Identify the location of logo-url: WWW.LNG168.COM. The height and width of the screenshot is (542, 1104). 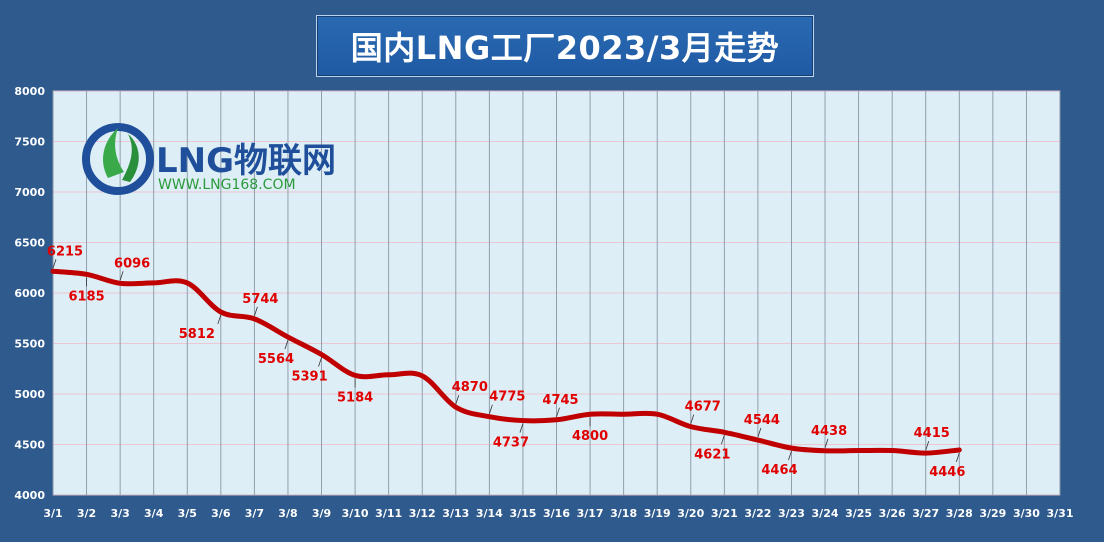
(227, 185).